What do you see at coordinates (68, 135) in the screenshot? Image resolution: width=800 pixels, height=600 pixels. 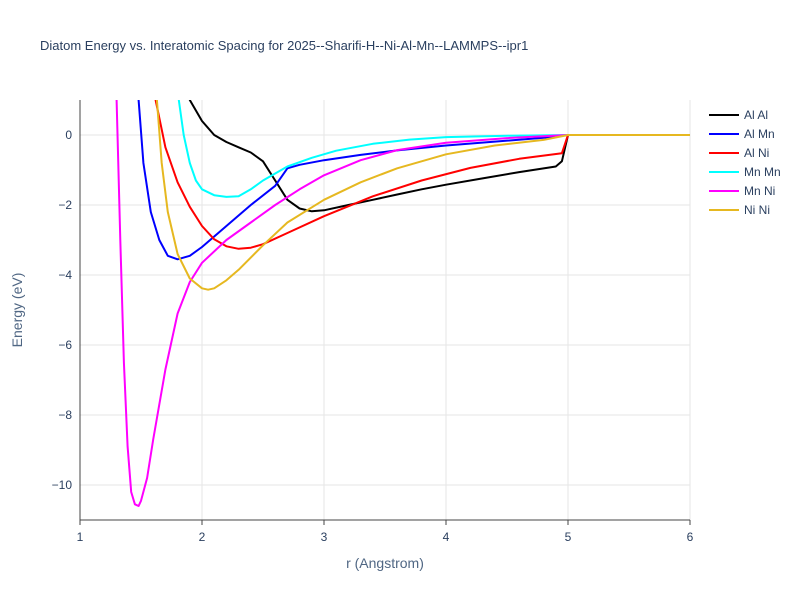 I see `y-tick-label: 0` at bounding box center [68, 135].